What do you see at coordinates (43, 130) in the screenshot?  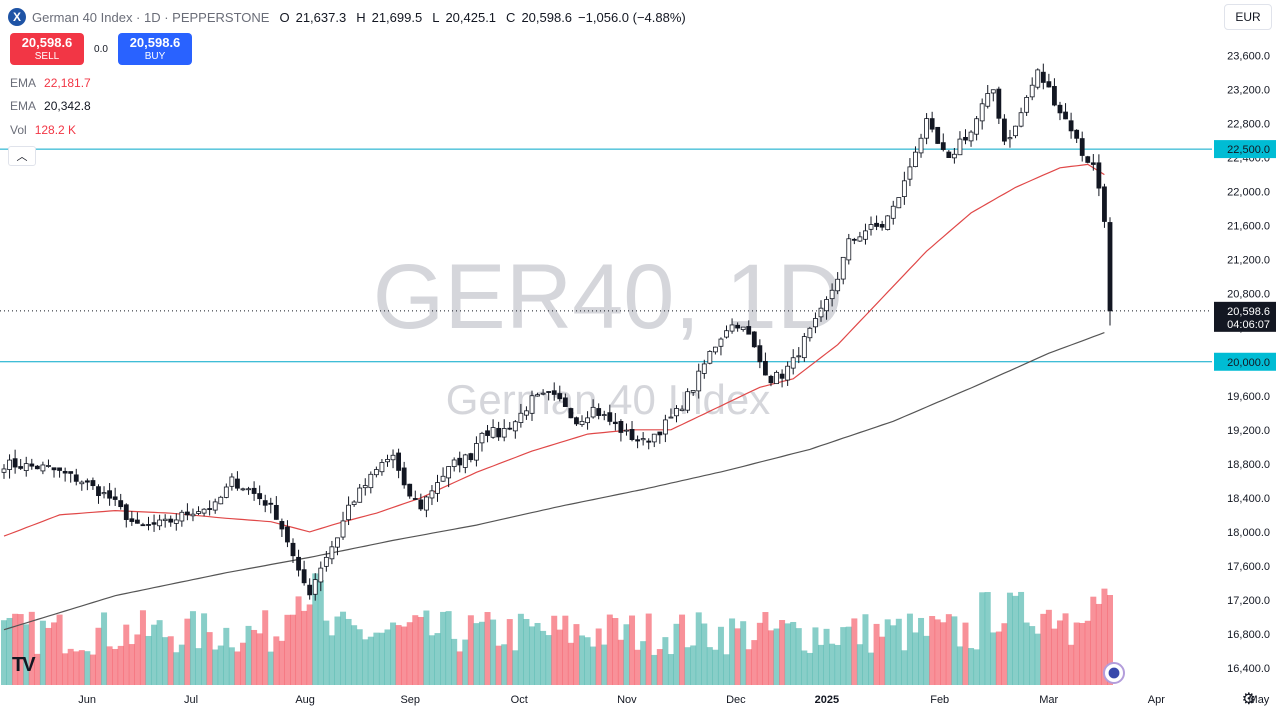 I see `indicator-volume: Vol 128.2 K` at bounding box center [43, 130].